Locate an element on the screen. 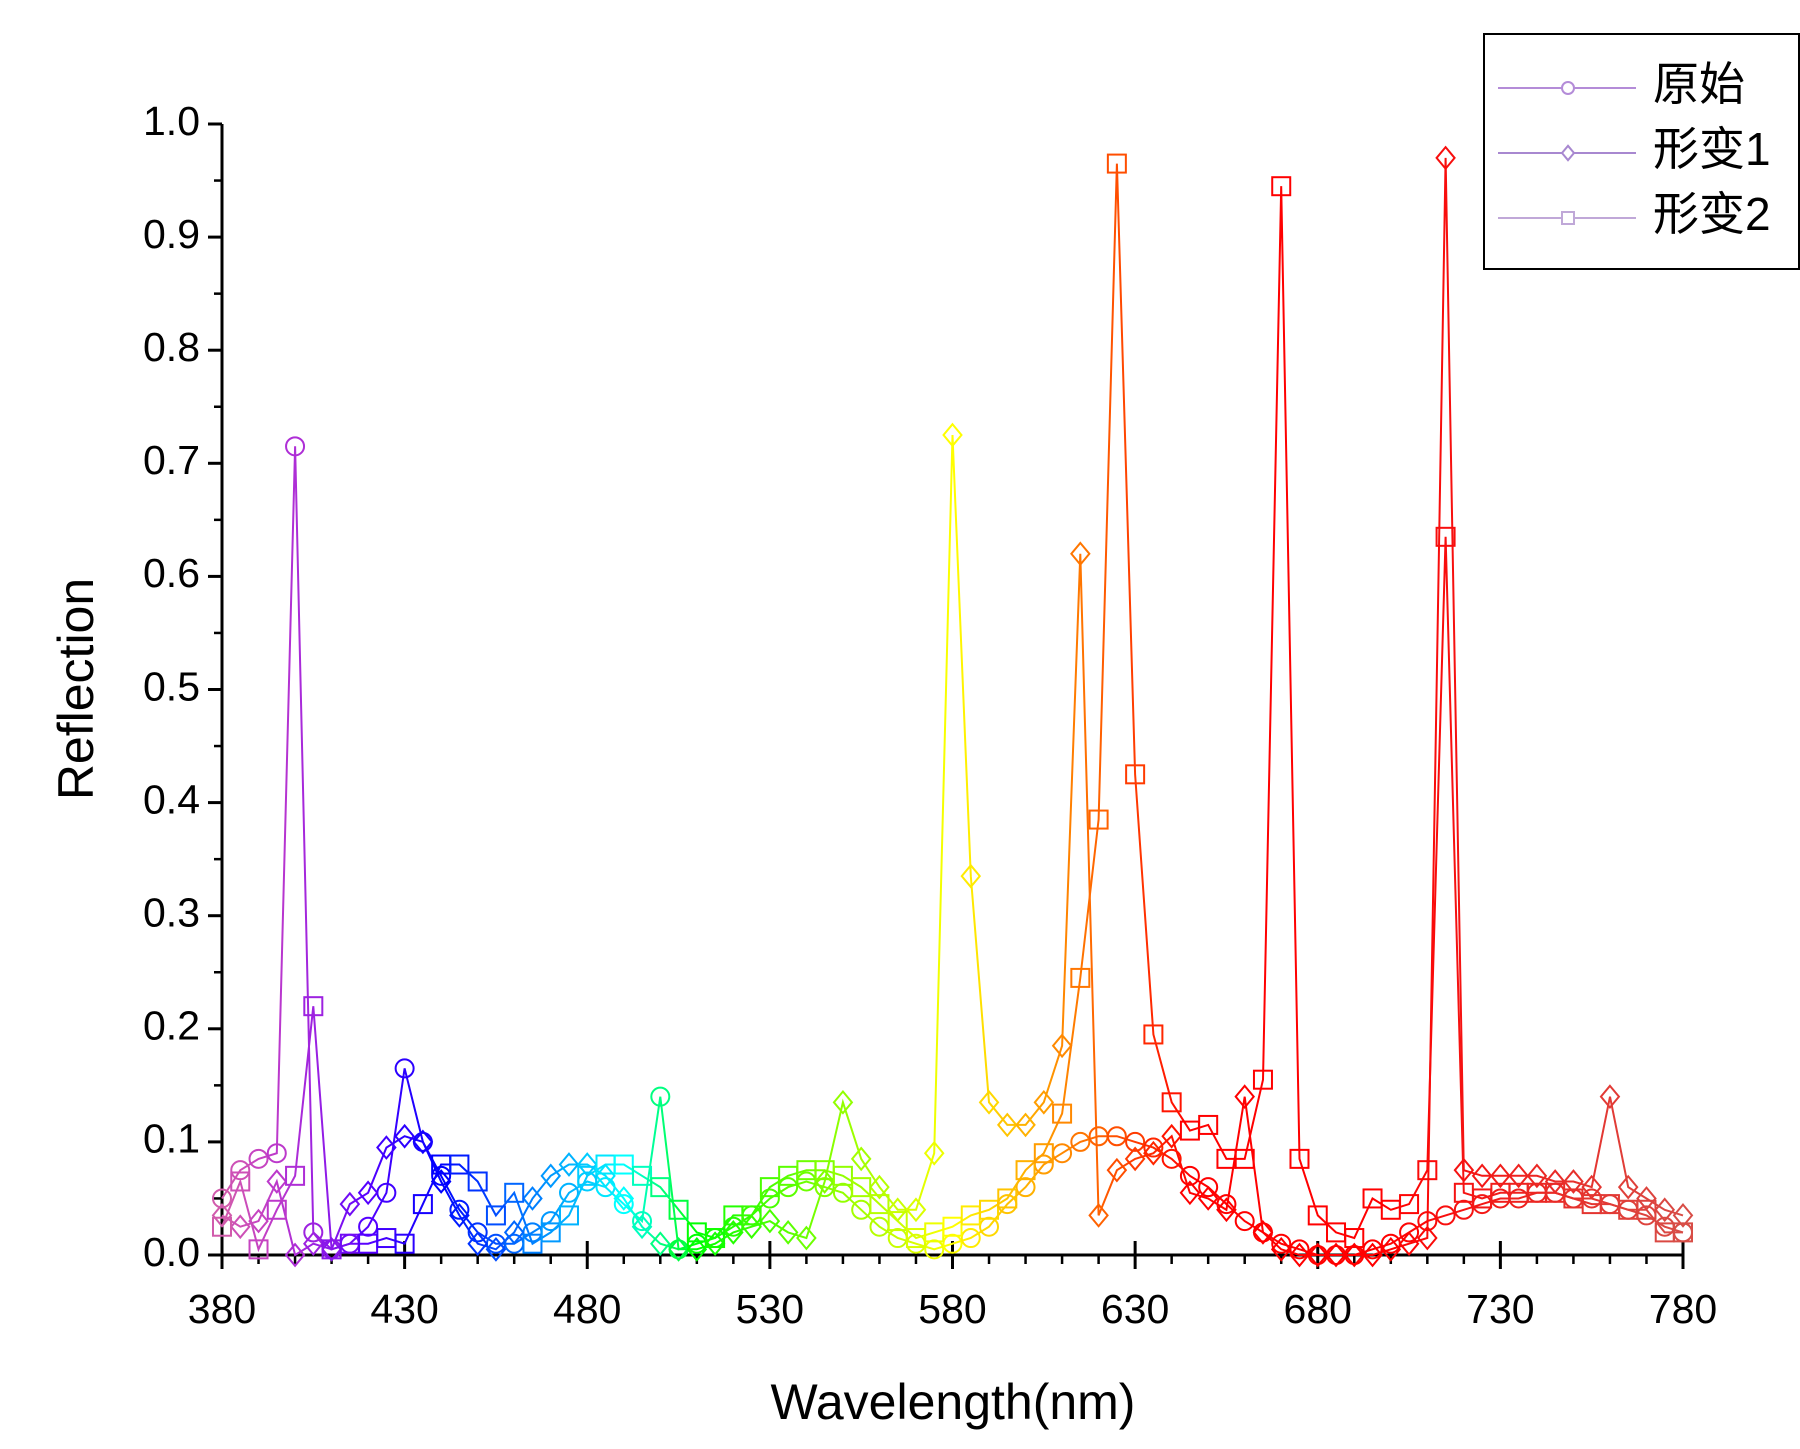 The width and height of the screenshot is (1800, 1449). x-tick-label: 480 is located at coordinates (587, 1309).